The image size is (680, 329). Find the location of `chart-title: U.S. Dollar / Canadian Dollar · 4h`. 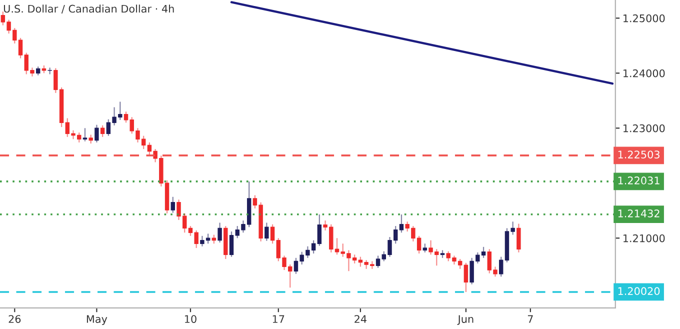

chart-title: U.S. Dollar / Canadian Dollar · 4h is located at coordinates (89, 9).